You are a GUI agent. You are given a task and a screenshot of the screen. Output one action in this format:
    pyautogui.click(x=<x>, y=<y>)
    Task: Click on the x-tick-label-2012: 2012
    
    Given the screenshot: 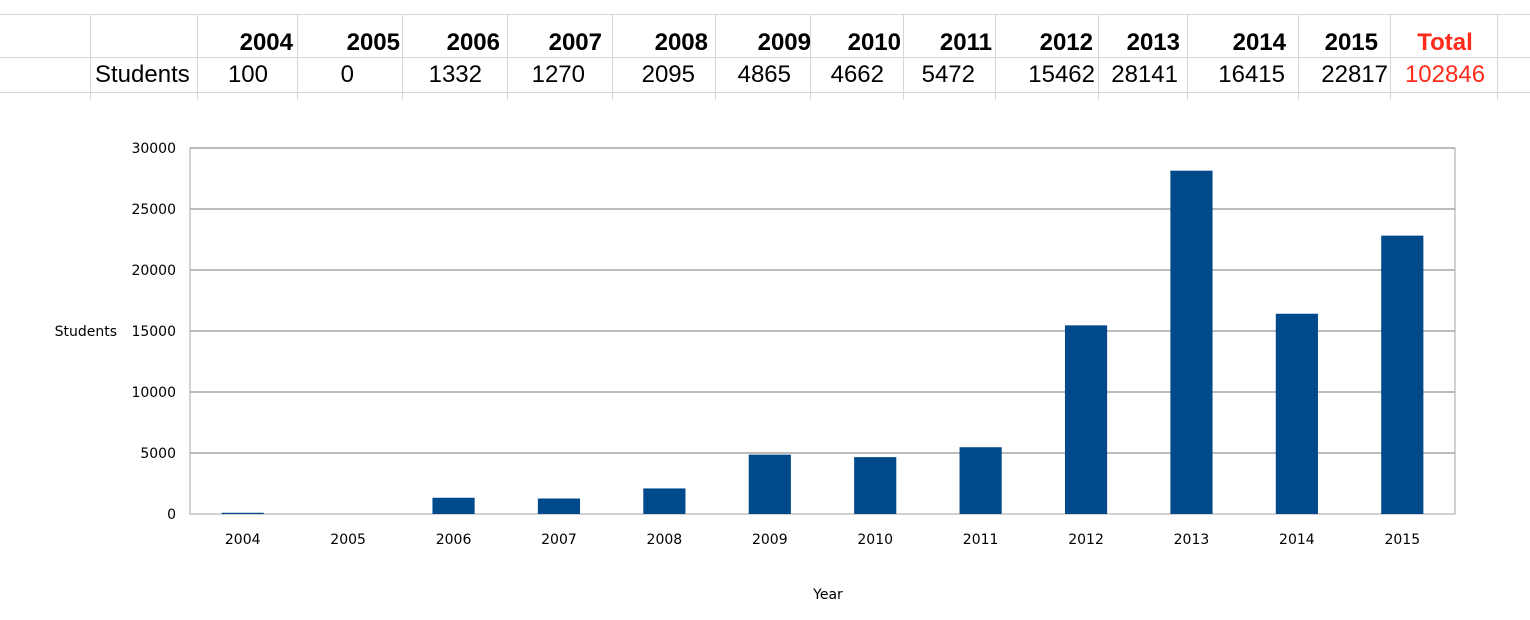 What is the action you would take?
    pyautogui.click(x=1086, y=540)
    